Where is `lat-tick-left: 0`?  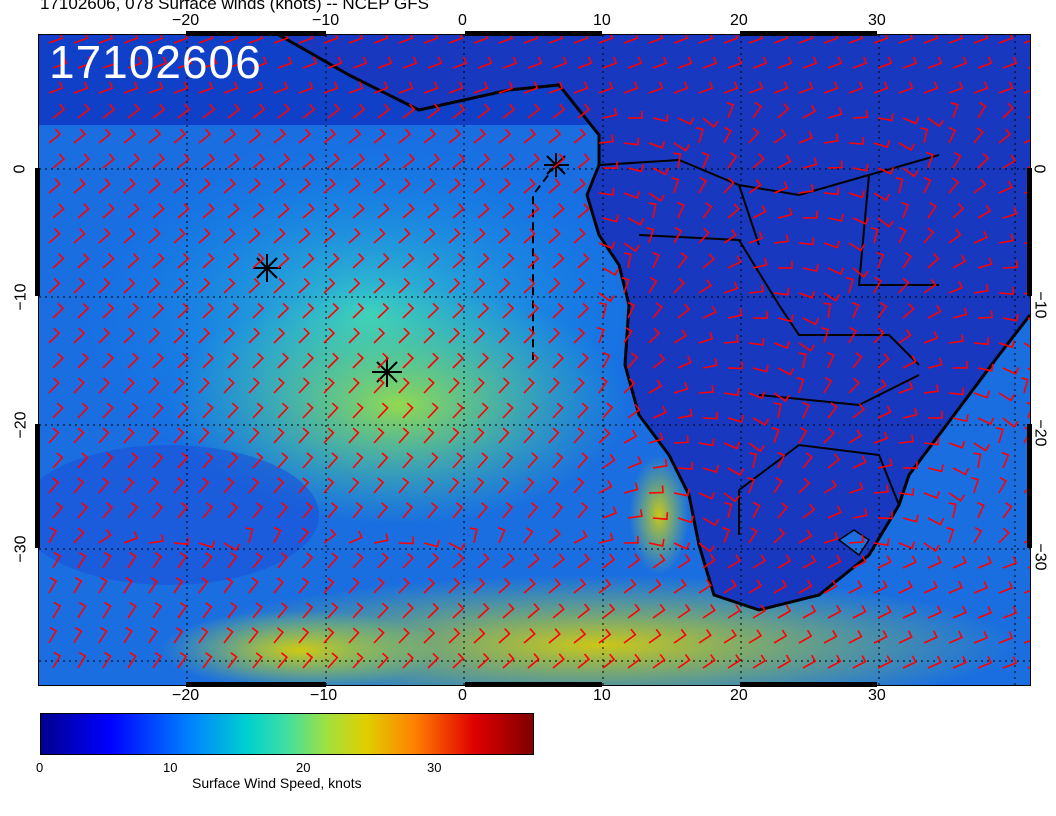 lat-tick-left: 0 is located at coordinates (20, 169).